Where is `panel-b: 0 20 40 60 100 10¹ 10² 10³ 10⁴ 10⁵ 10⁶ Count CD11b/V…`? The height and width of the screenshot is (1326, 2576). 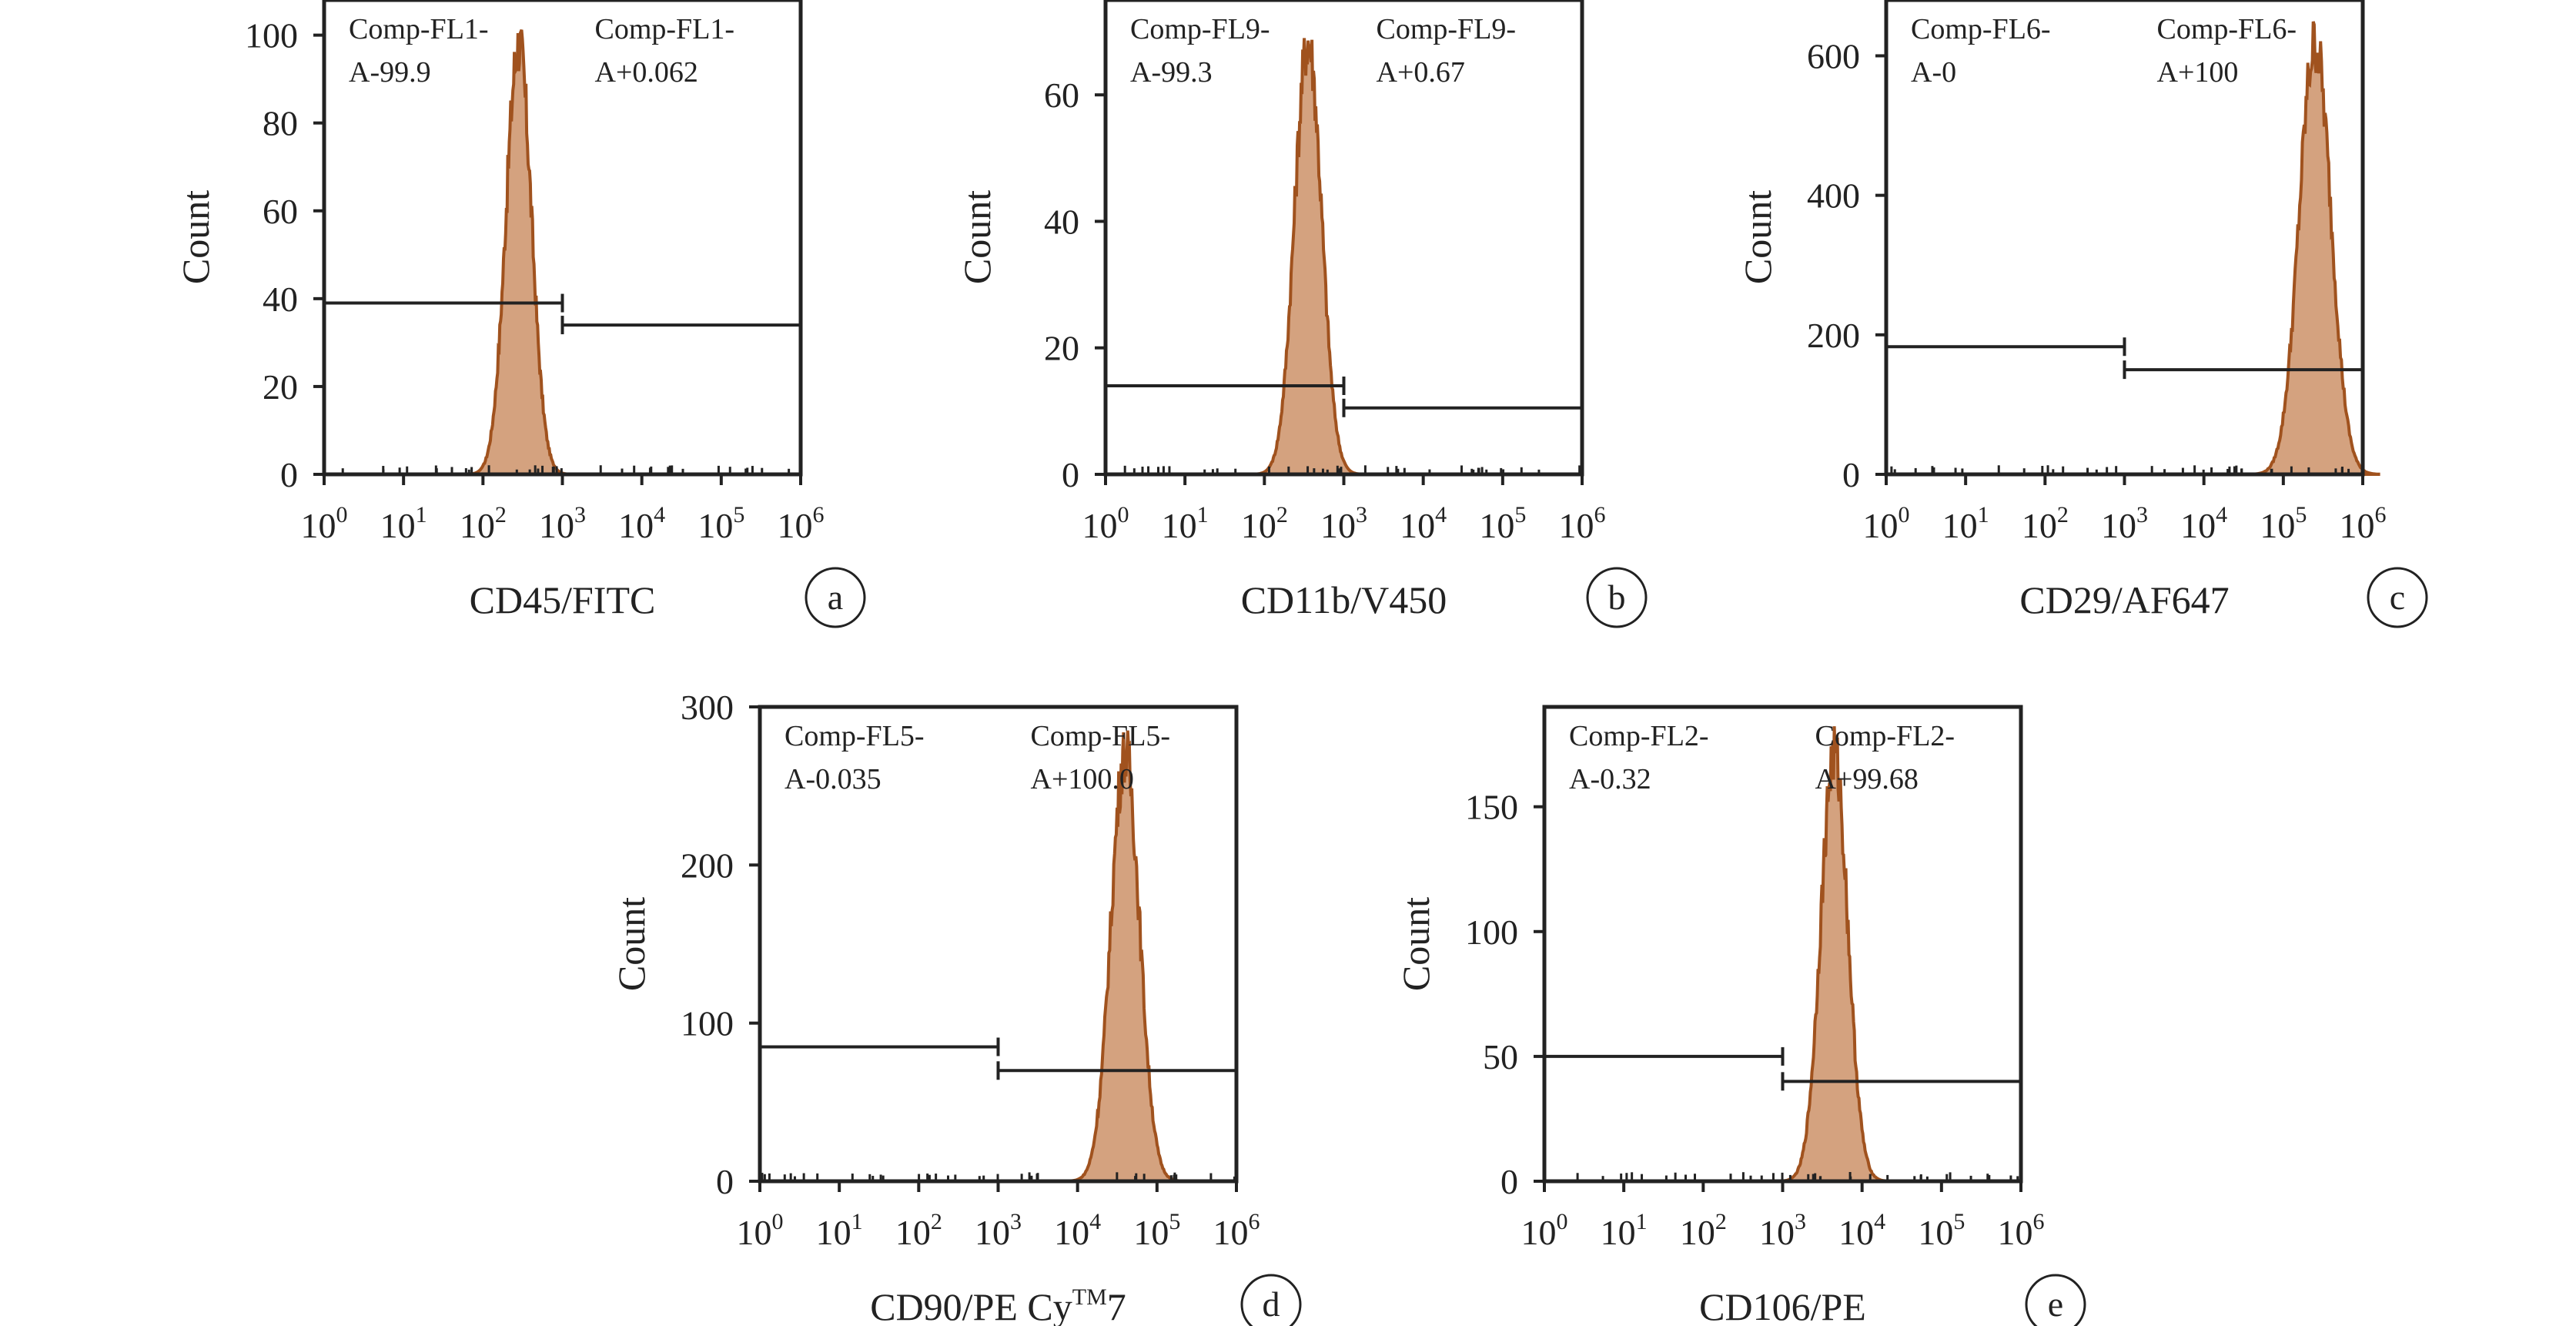 panel-b: 0 20 40 60 100 10¹ 10² 10³ 10⁴ 10⁵ 10⁶ Count CD11b/V… is located at coordinates (1302, 314).